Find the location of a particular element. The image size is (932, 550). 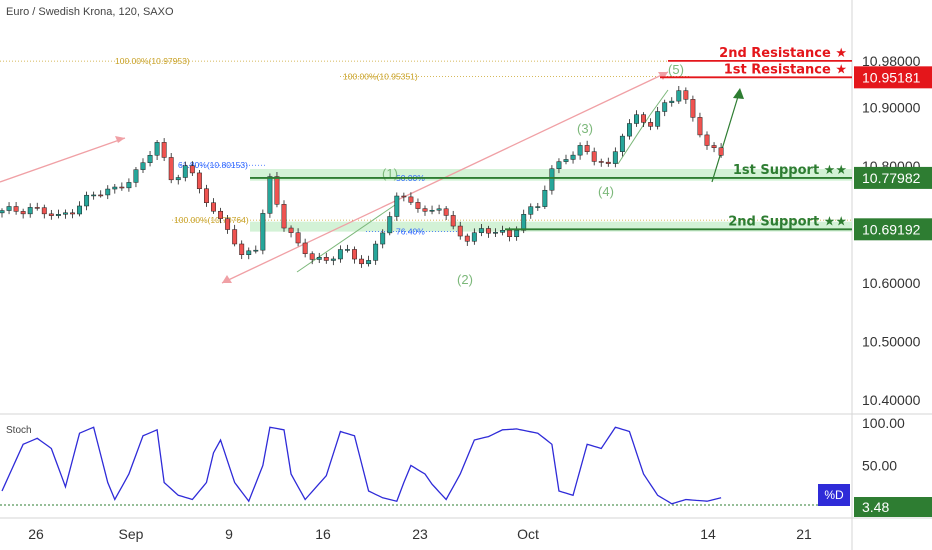

fib-label: 100.00%(10.97953) is located at coordinates (152, 61).